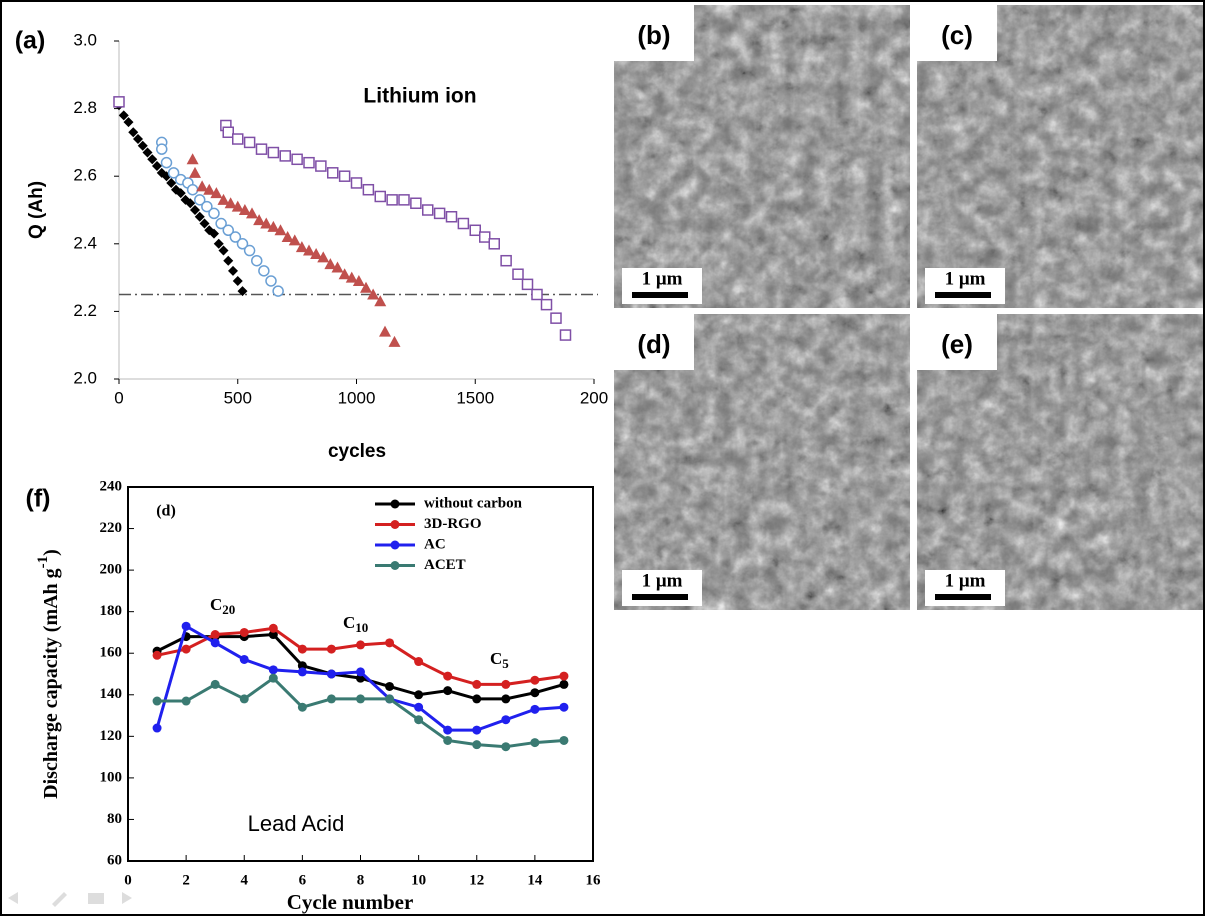 The height and width of the screenshot is (916, 1205). I want to click on x-tick-label: 10, so click(418, 880).